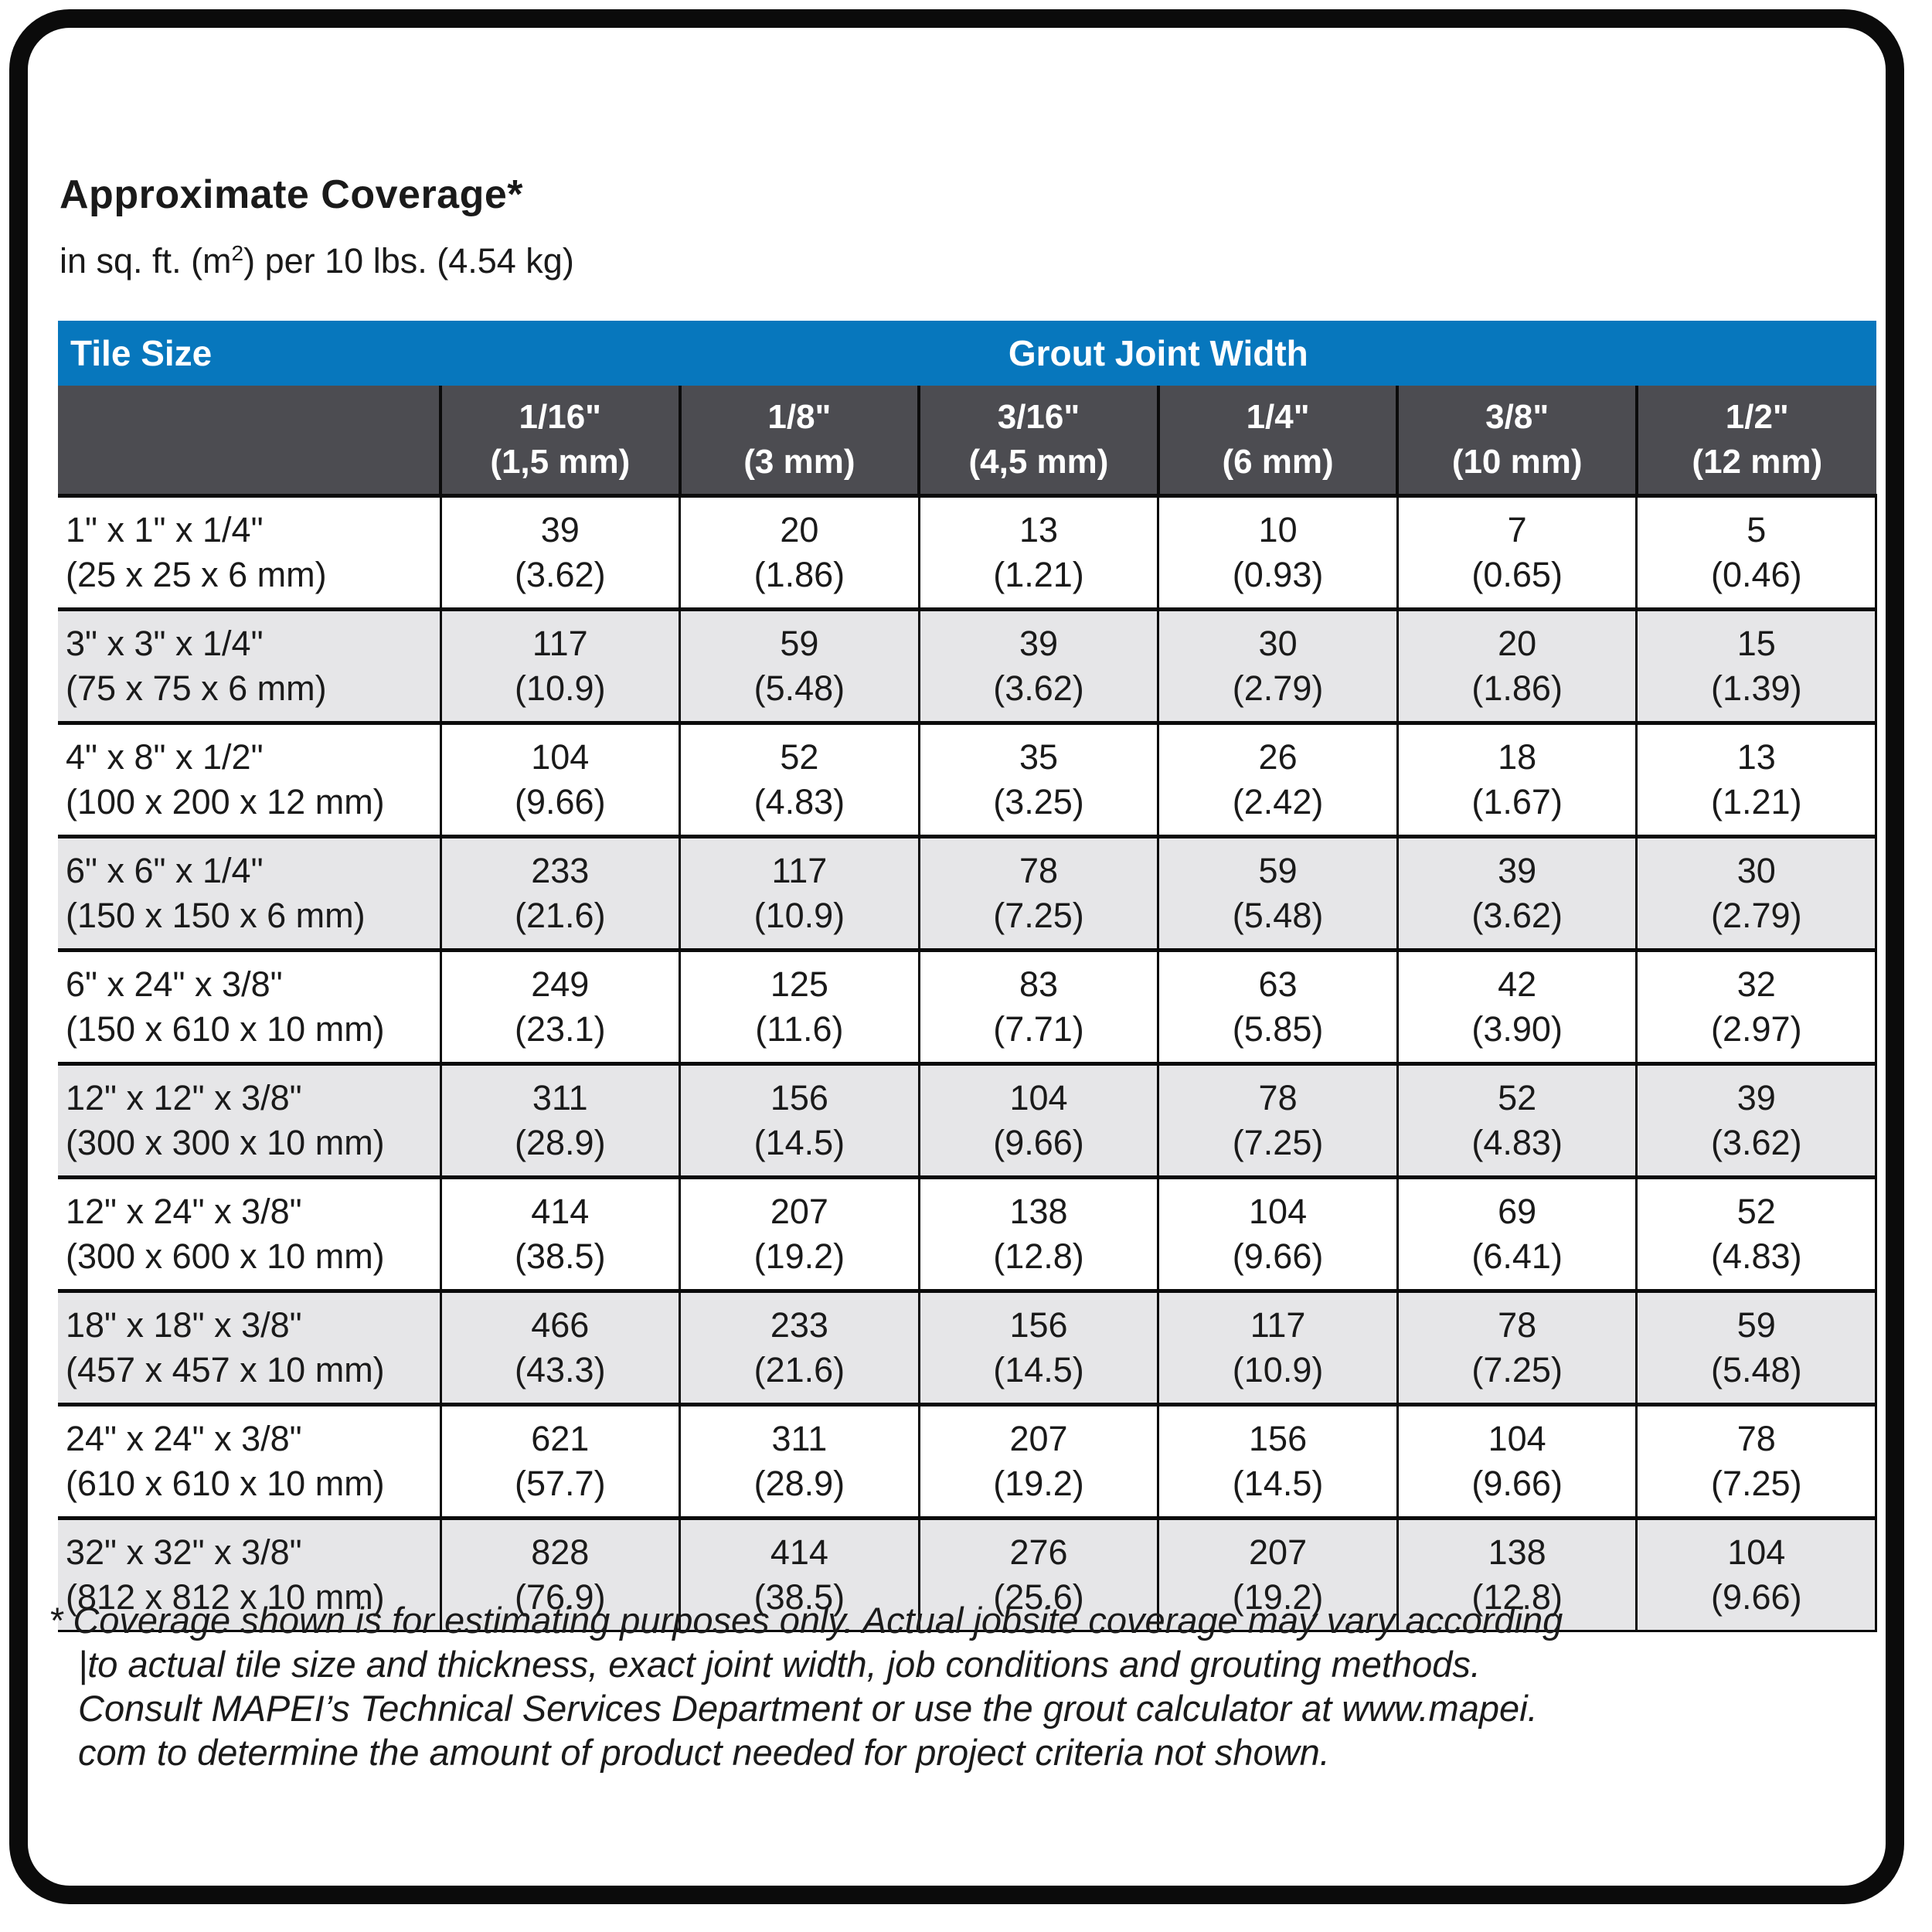  Describe the element at coordinates (225, 1029) in the screenshot. I see `tile-size-mm: (150 x 610 x 10 mm)` at that location.